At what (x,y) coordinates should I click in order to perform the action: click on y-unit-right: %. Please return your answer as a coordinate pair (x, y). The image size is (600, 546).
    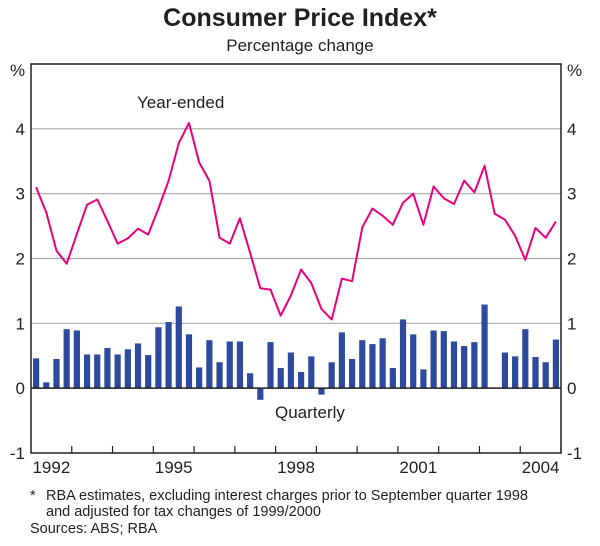
    Looking at the image, I should click on (574, 70).